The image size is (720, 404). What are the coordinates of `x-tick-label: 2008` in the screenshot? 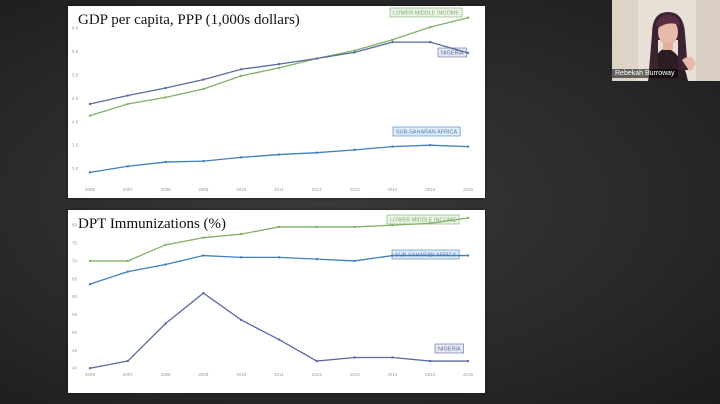 It's located at (166, 374).